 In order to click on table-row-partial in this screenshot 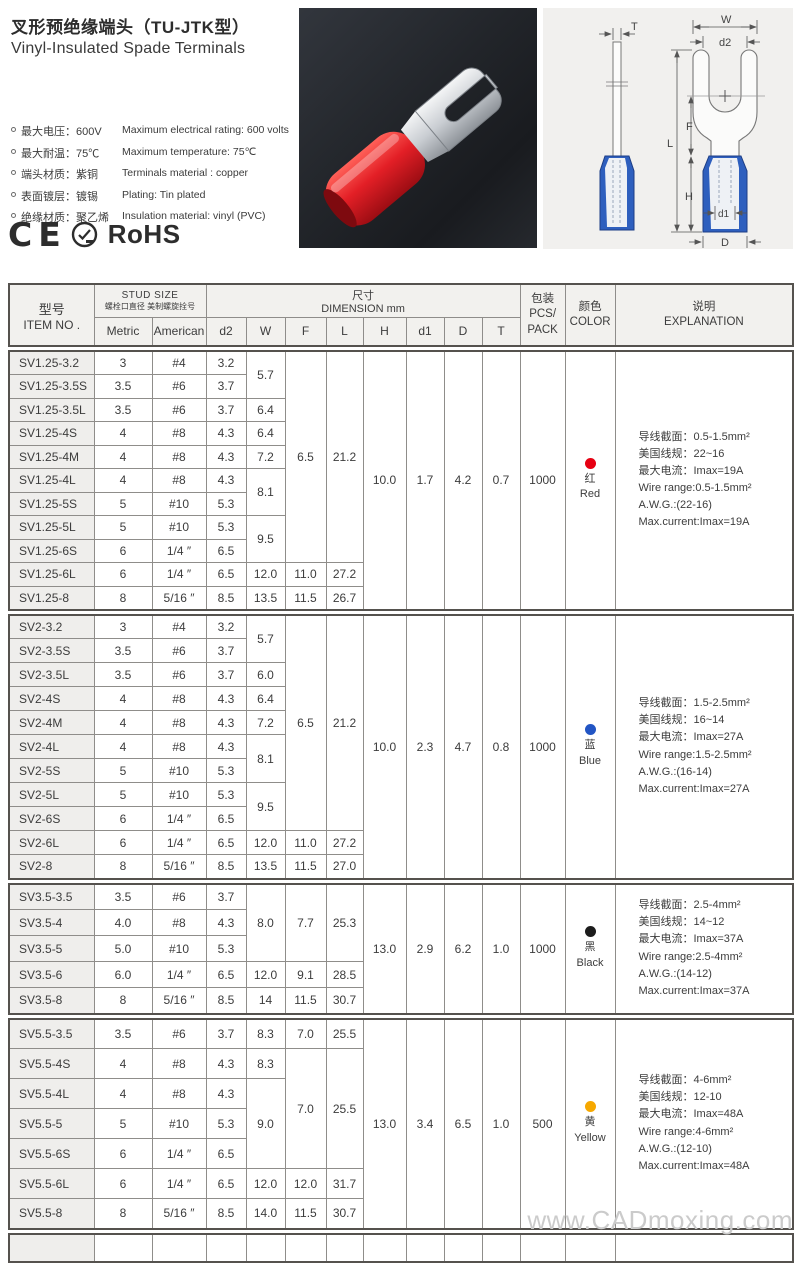, I will do `click(401, 1247)`.